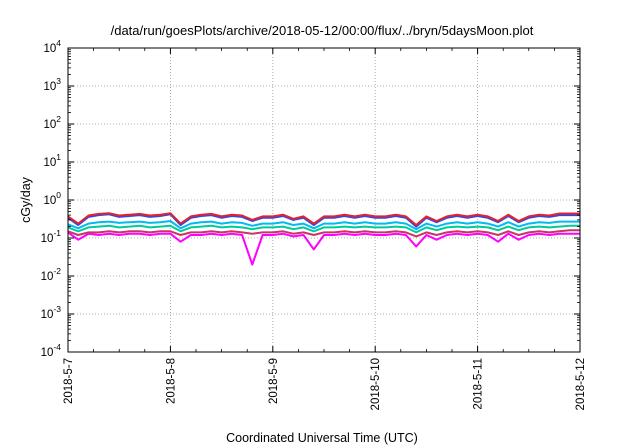  Describe the element at coordinates (51, 312) in the screenshot. I see `y-tick-label: 10⁻³` at that location.